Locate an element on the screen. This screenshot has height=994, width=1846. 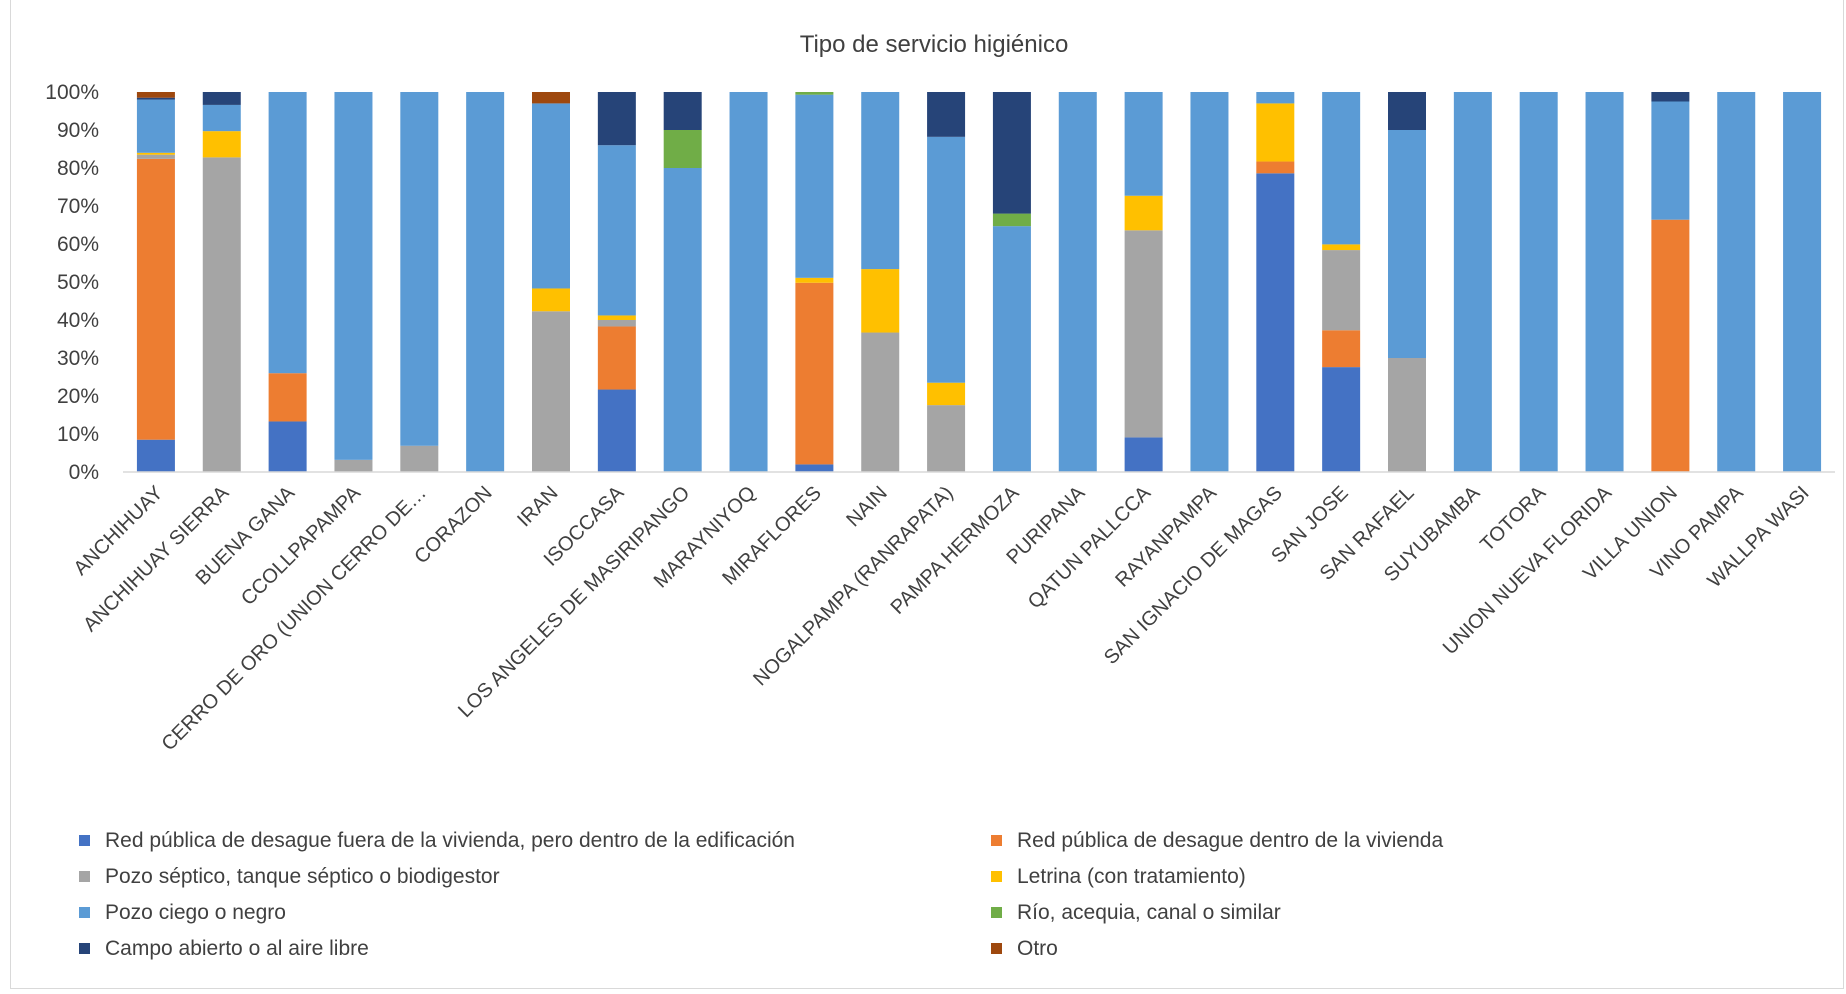
y-axis: 0% 10% 20% 30% 40% 50% 60% 70% 80% 90% 100% is located at coordinates (72, 282).